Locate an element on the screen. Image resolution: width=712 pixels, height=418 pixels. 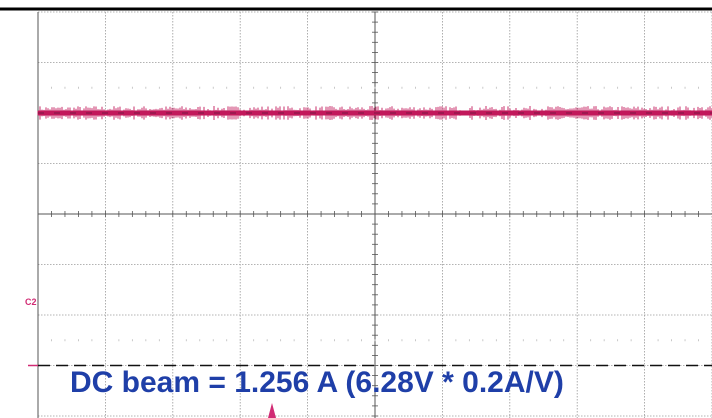
trigger-marker is located at coordinates (272, 410).